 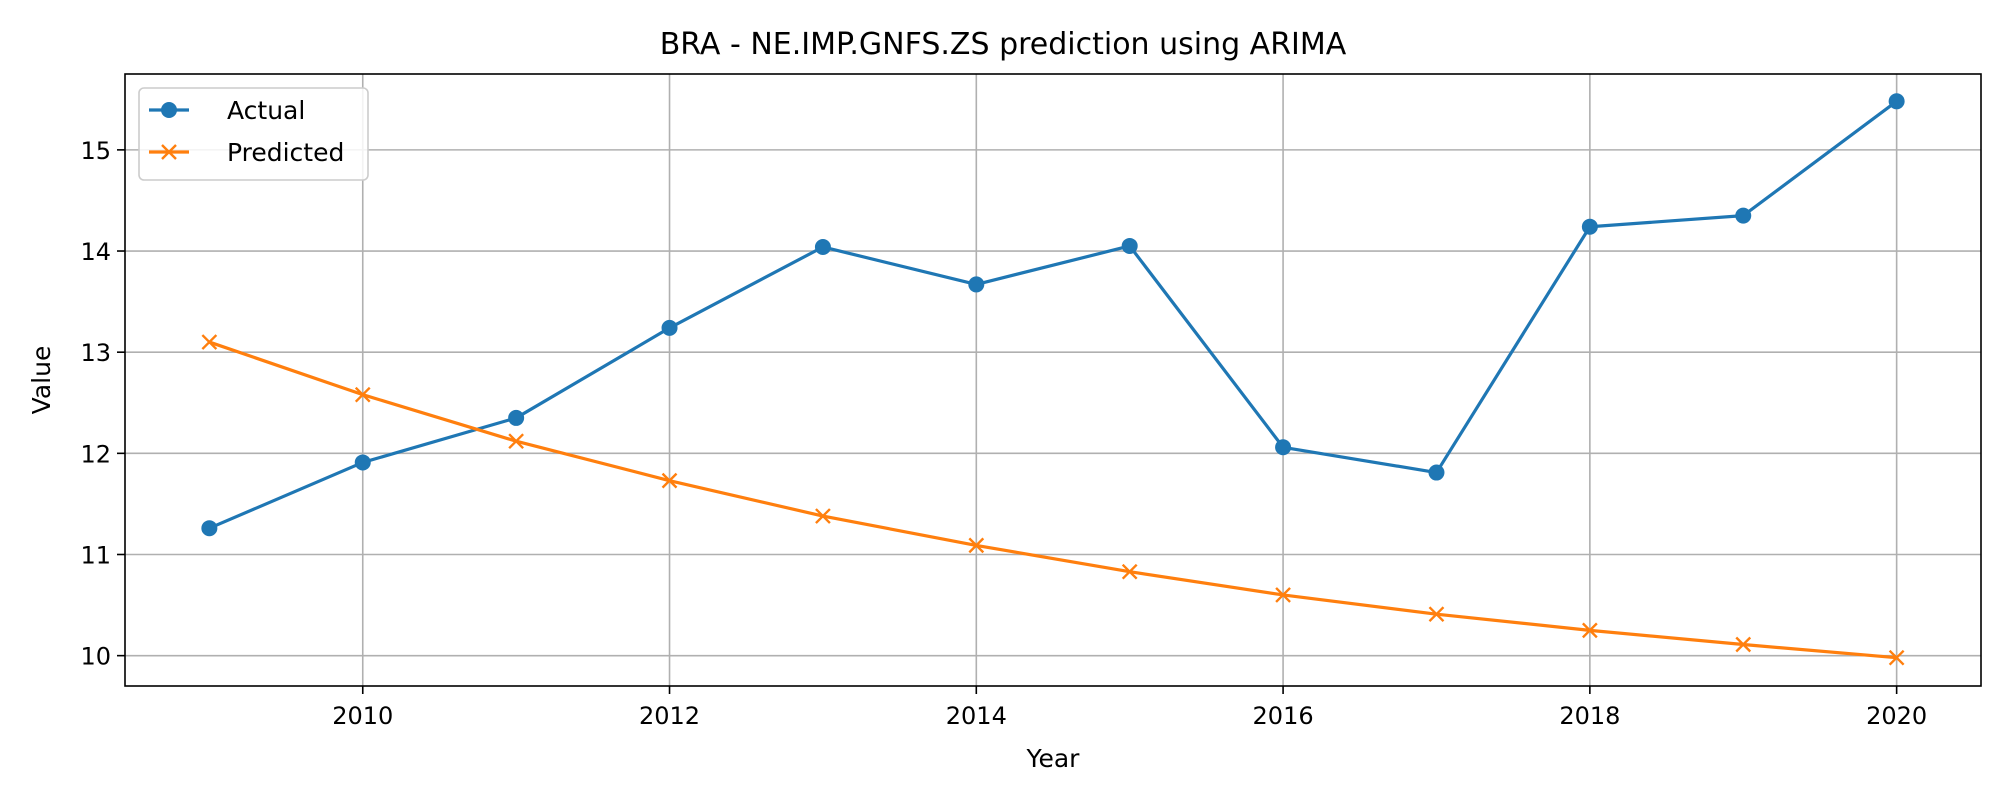 I want to click on legend-item-actual: Actual, so click(x=227, y=110).